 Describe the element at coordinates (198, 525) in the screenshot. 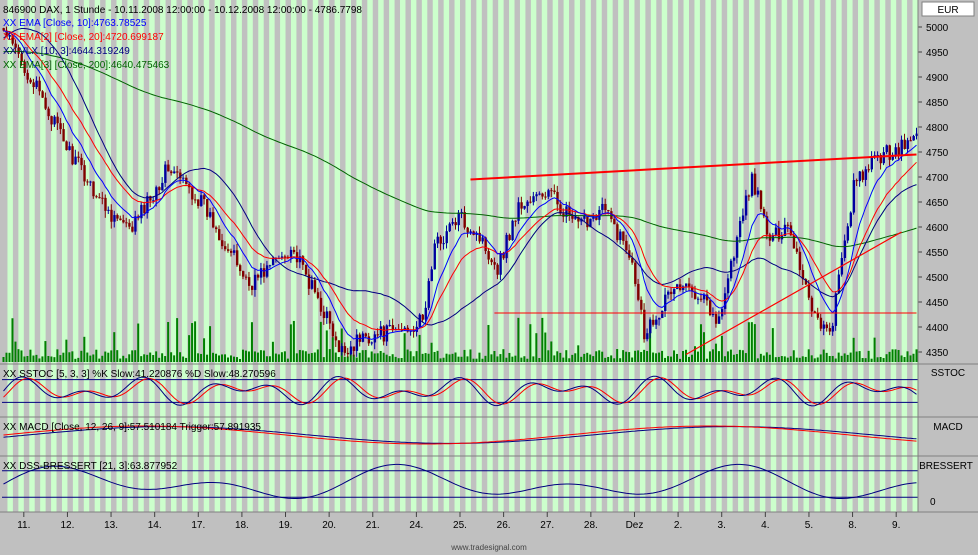

I see `time-tick-label: 17.` at that location.